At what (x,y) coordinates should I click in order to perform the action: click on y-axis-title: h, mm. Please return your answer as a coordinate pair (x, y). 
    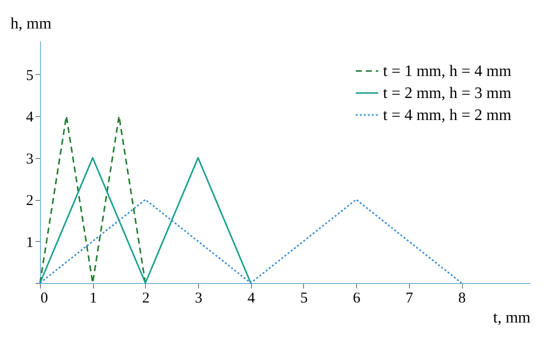
    Looking at the image, I should click on (31, 24).